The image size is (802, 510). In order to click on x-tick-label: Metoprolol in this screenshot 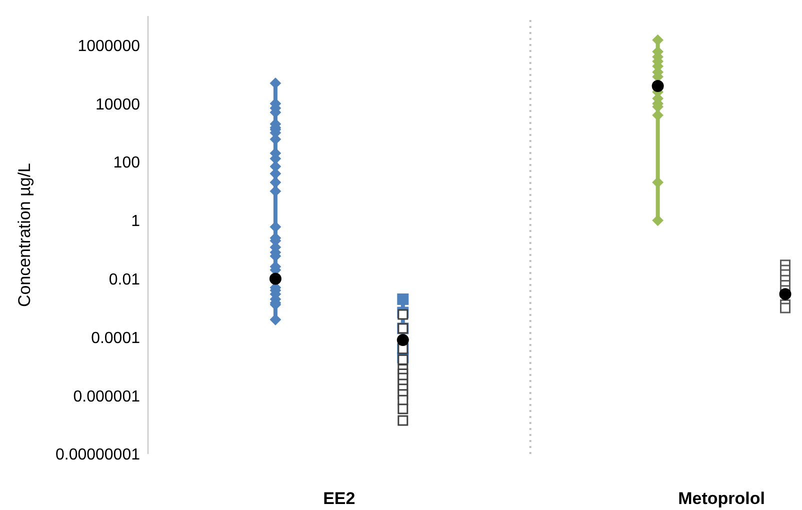, I will do `click(721, 498)`.